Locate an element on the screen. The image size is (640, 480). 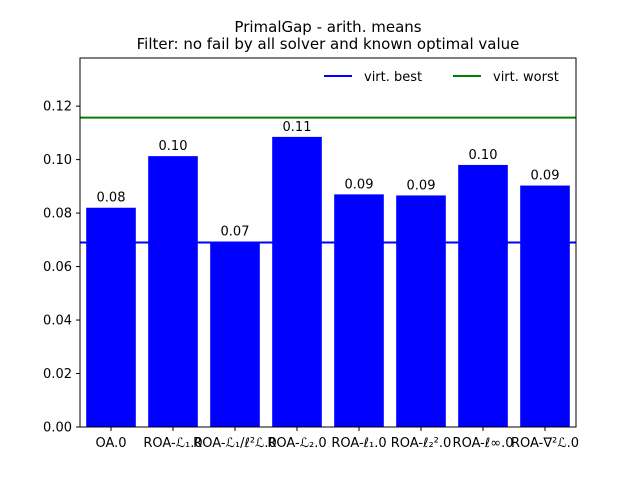
x-tick-label: ROA-ℓ₂².0 is located at coordinates (421, 443).